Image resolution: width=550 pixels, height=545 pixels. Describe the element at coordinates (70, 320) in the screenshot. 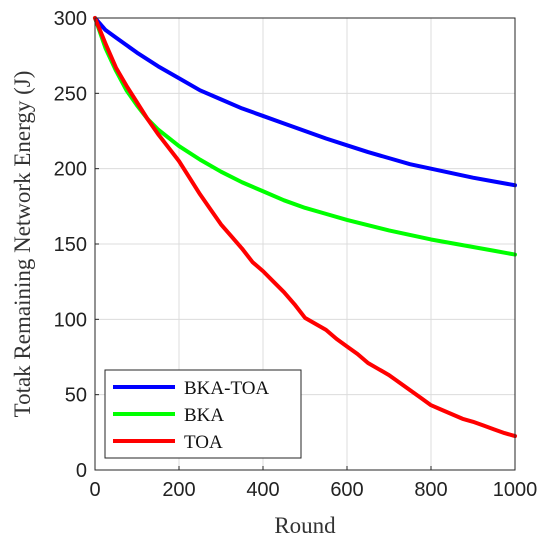

I see `y-tick-label: 100` at that location.